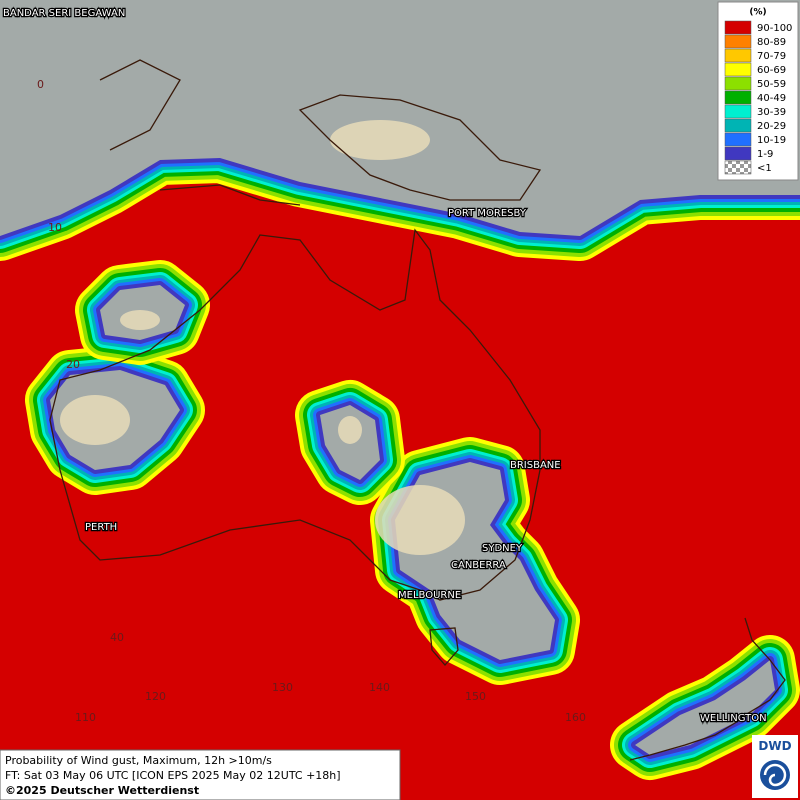  I want to click on legend-label: 40-49, so click(771, 98).